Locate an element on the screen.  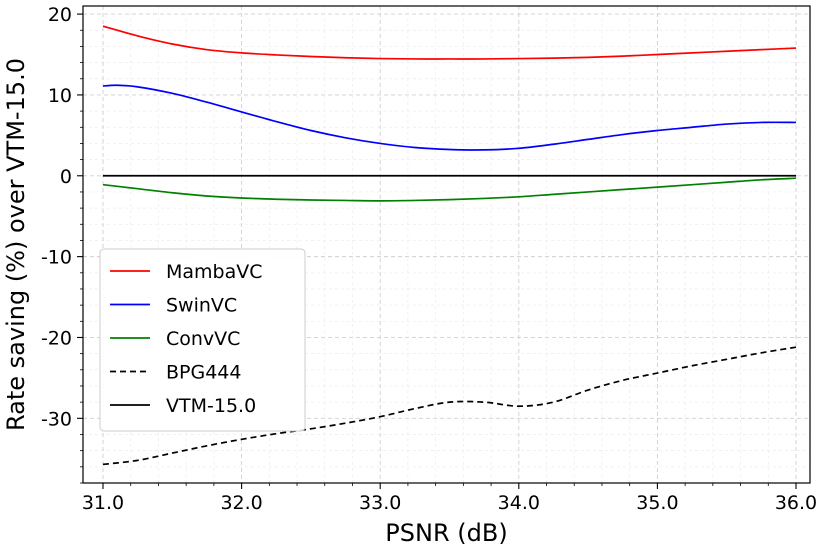
x-tick-label: 34.0 is located at coordinates (519, 503).